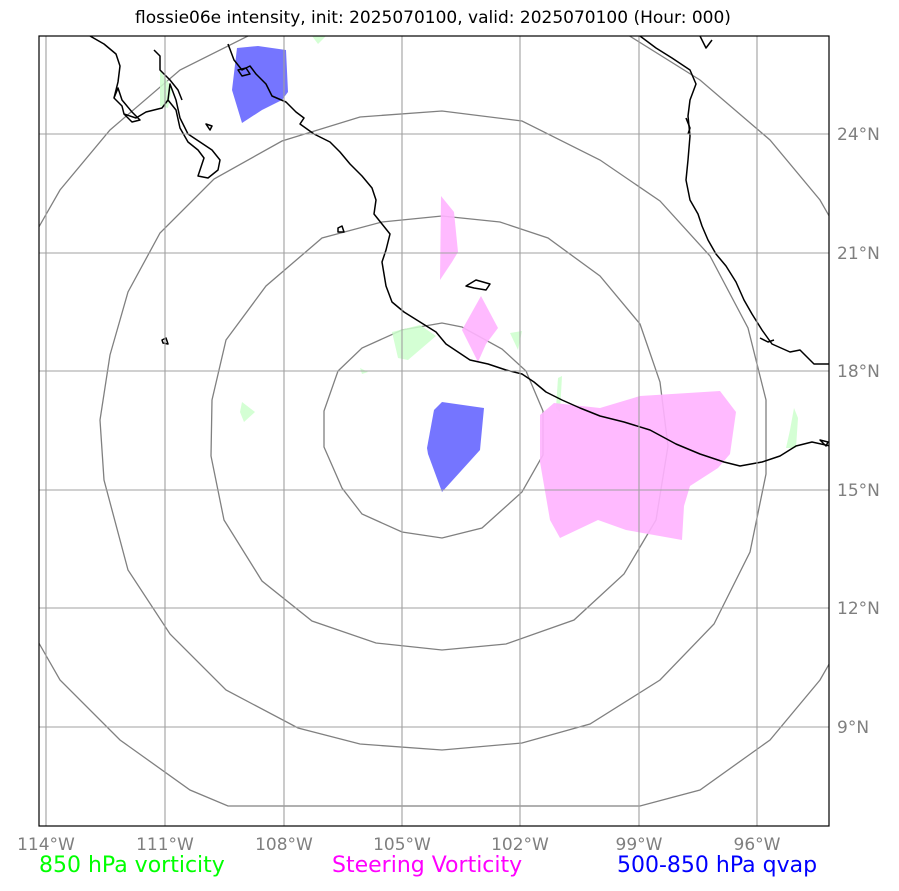 The image size is (899, 891). What do you see at coordinates (858, 372) in the screenshot?
I see `lat-label: 18°N` at bounding box center [858, 372].